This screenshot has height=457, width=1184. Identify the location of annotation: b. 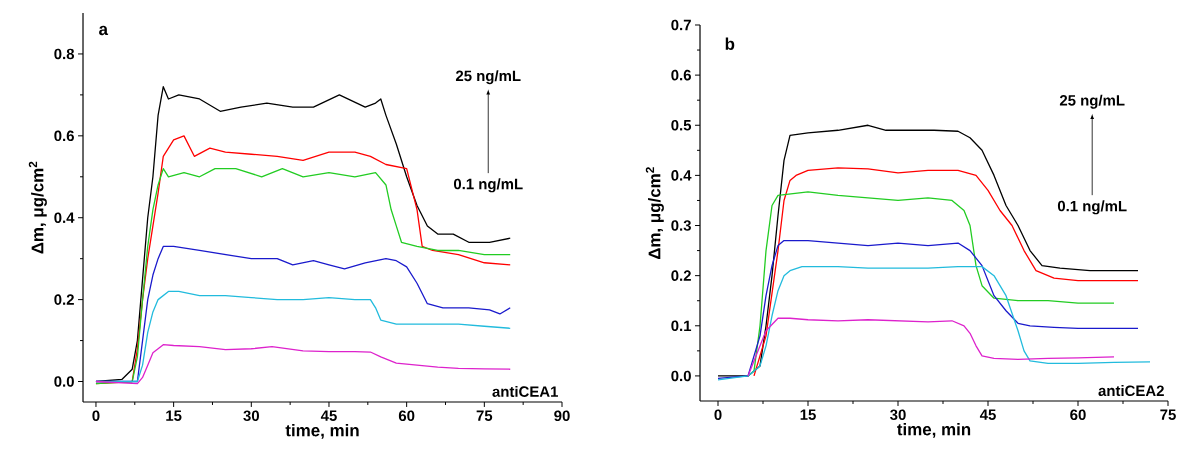
(730, 43).